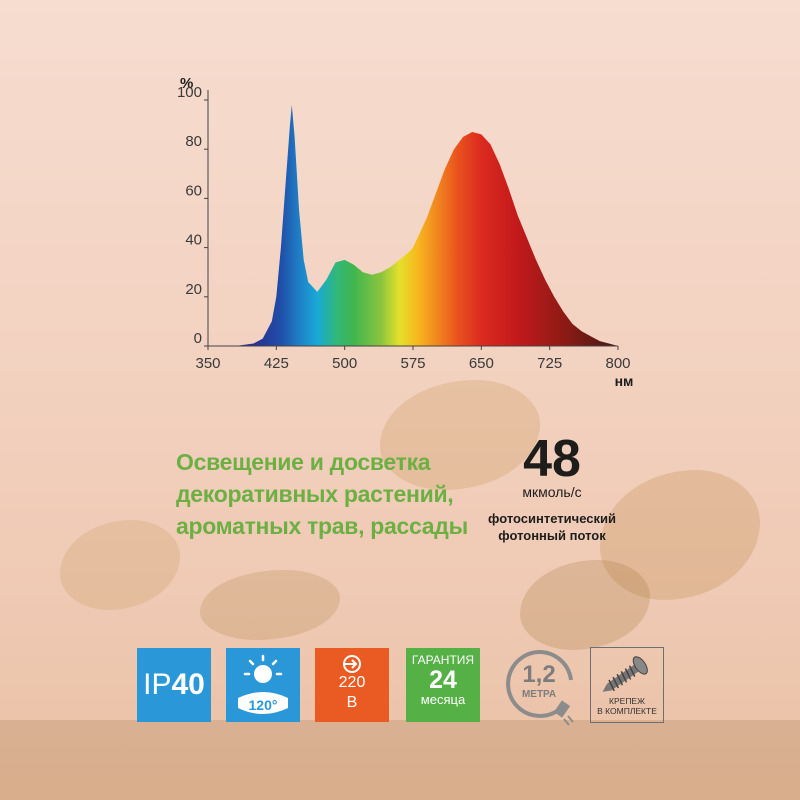  I want to click on ip-rating-prefix: IP, so click(157, 684).